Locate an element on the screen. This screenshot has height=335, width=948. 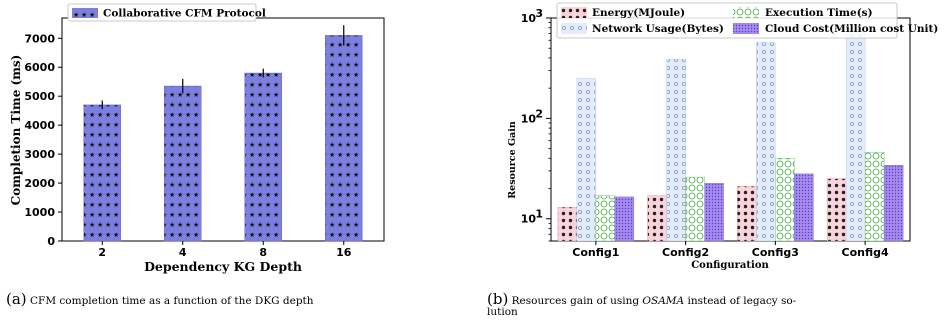
legend-label-exec: Execution Time(s) is located at coordinates (819, 13).